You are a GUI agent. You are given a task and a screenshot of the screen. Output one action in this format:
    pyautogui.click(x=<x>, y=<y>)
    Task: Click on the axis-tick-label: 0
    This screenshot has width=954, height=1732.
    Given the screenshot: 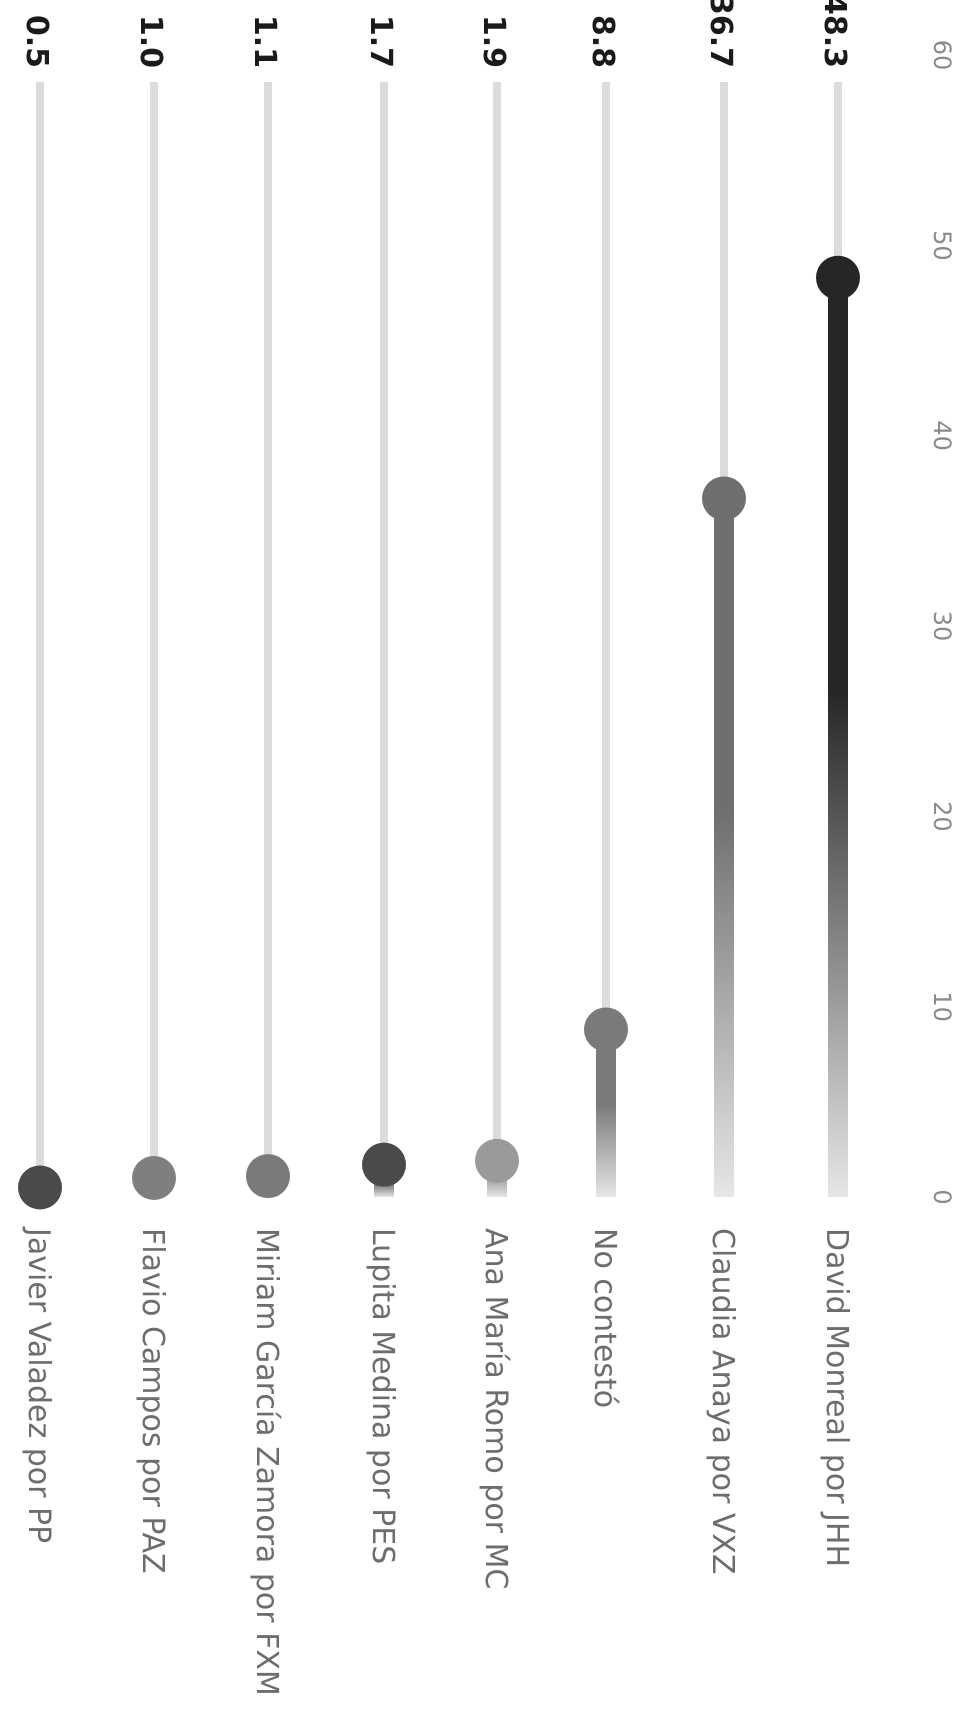 What is the action you would take?
    pyautogui.click(x=941, y=1196)
    